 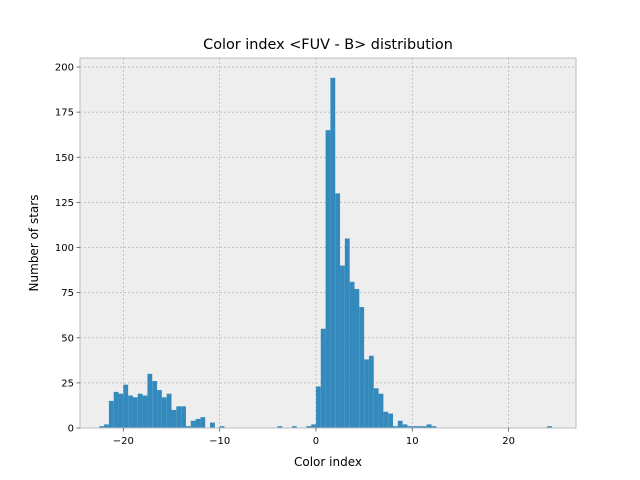 I want to click on x-axis-ticks: −20 −10 0 10 20, so click(x=314, y=437).